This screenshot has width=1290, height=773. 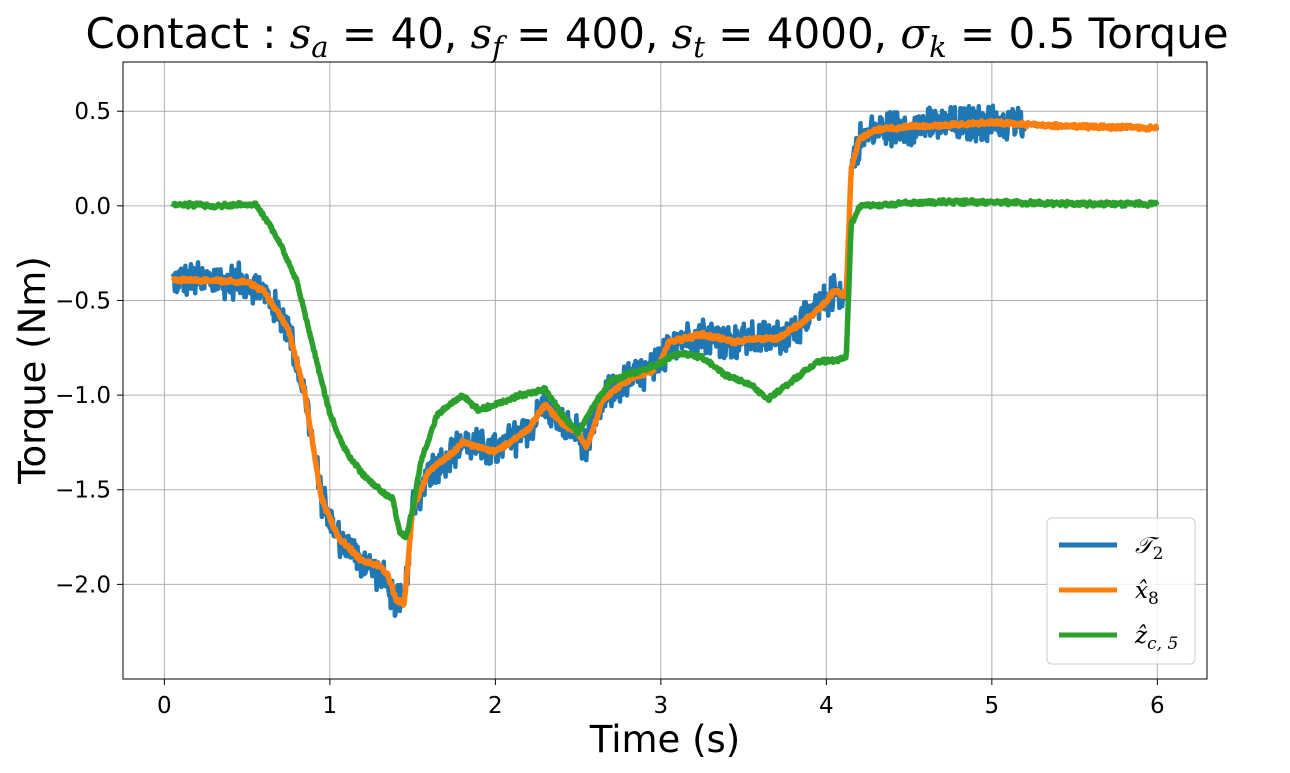 What do you see at coordinates (319, 47) in the screenshot?
I see `title-part: a` at bounding box center [319, 47].